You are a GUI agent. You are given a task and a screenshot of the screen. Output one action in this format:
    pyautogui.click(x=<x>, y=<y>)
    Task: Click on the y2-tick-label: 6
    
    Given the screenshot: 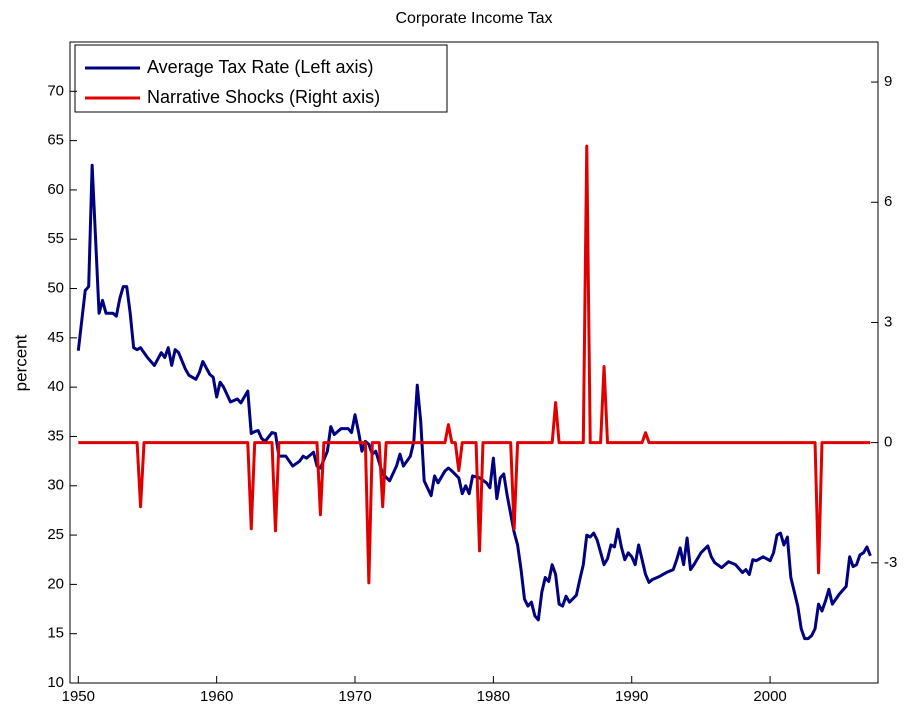 What is the action you would take?
    pyautogui.click(x=888, y=201)
    